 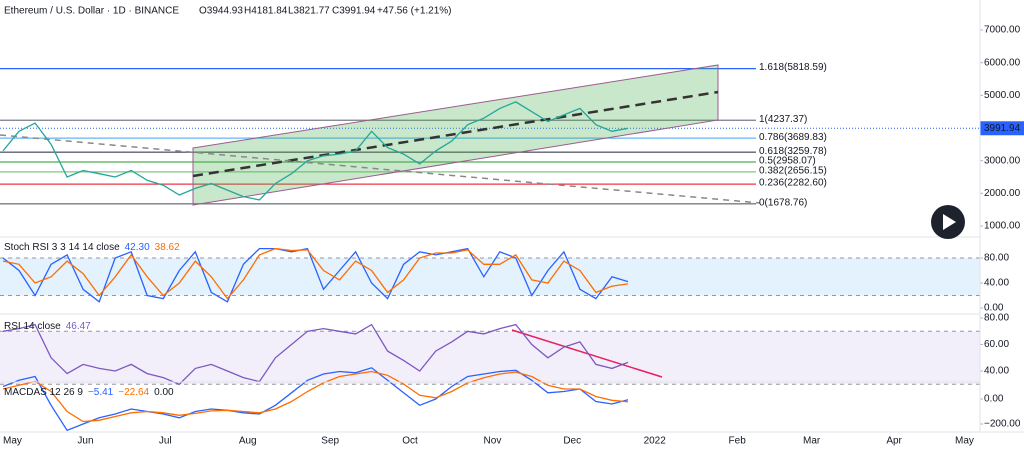 I want to click on y-tick-label: 60.00, so click(x=996, y=344).